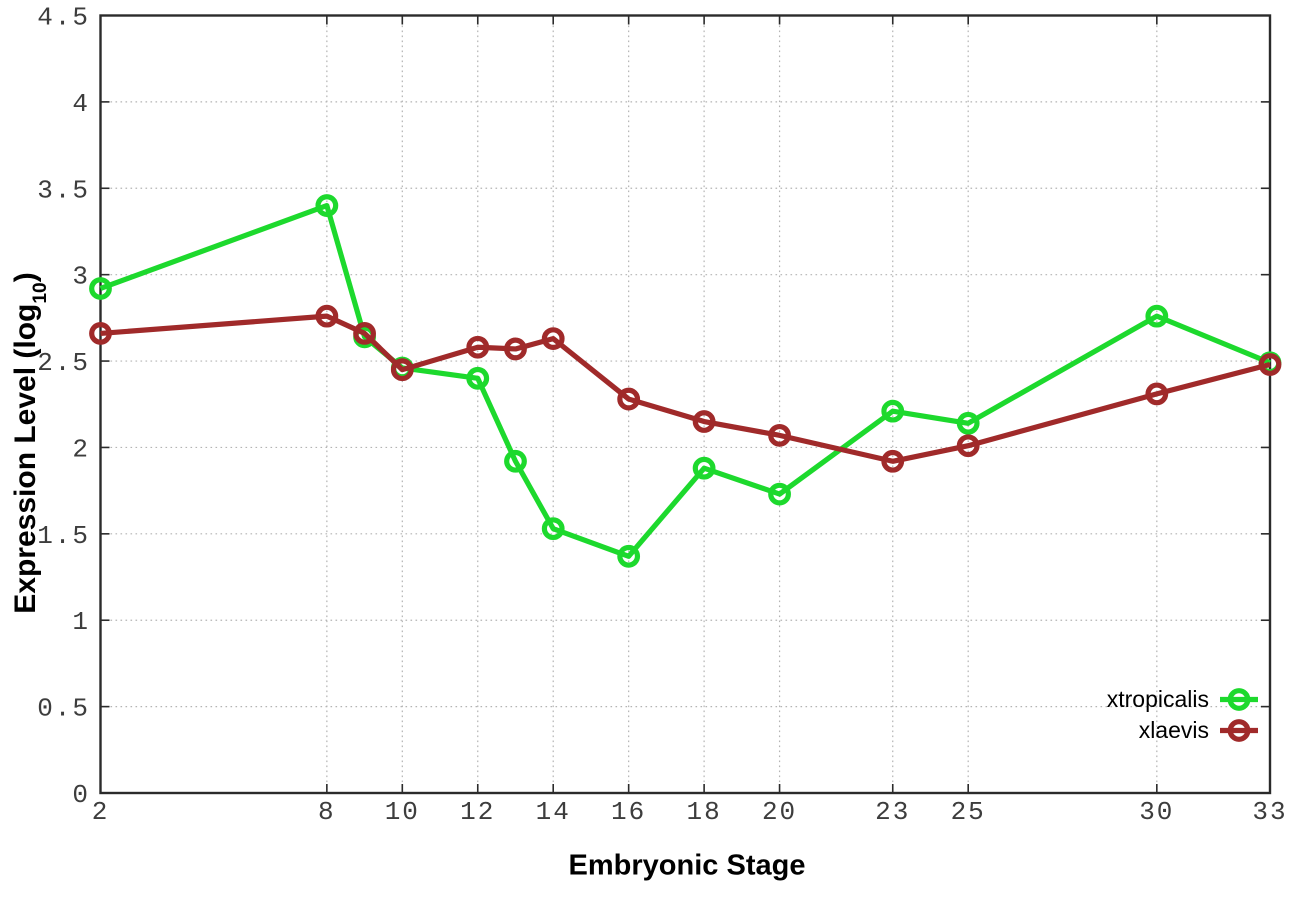 This screenshot has width=1296, height=907. Describe the element at coordinates (81, 622) in the screenshot. I see `y-tick-label: 1` at that location.